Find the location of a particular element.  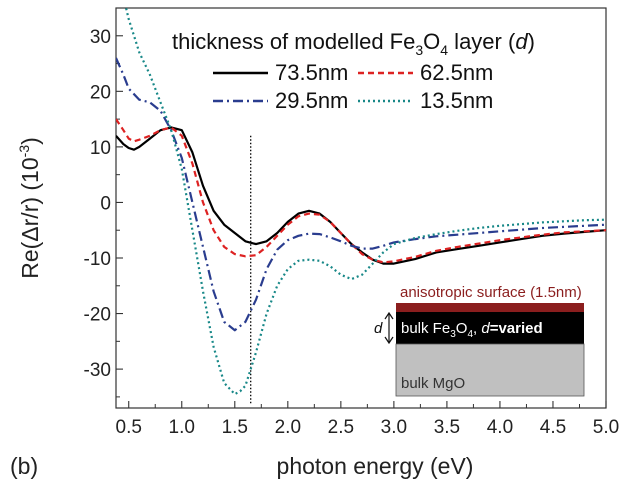

y-tick-label: -20 is located at coordinates (97, 315).